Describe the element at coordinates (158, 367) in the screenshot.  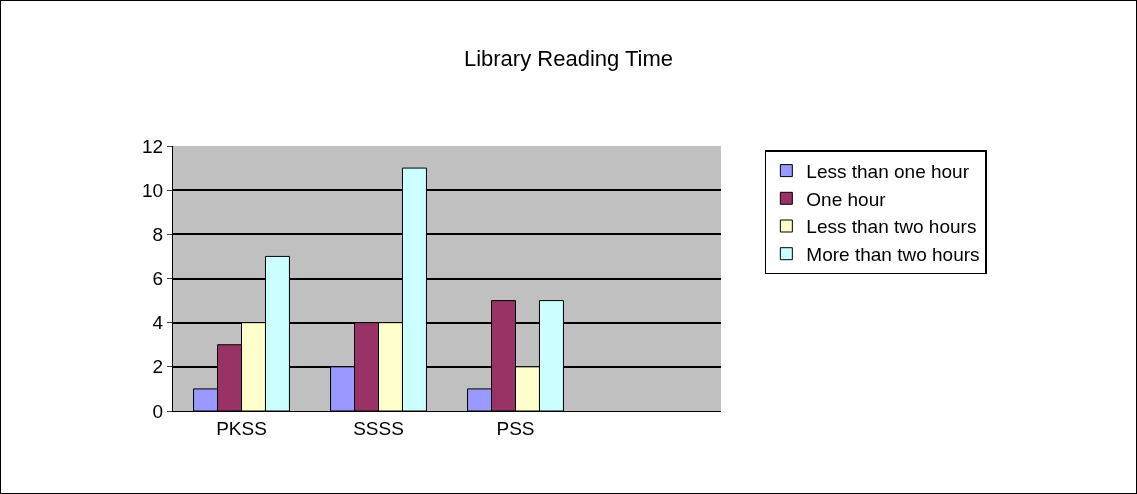
I see `y-tick-label: 2` at that location.